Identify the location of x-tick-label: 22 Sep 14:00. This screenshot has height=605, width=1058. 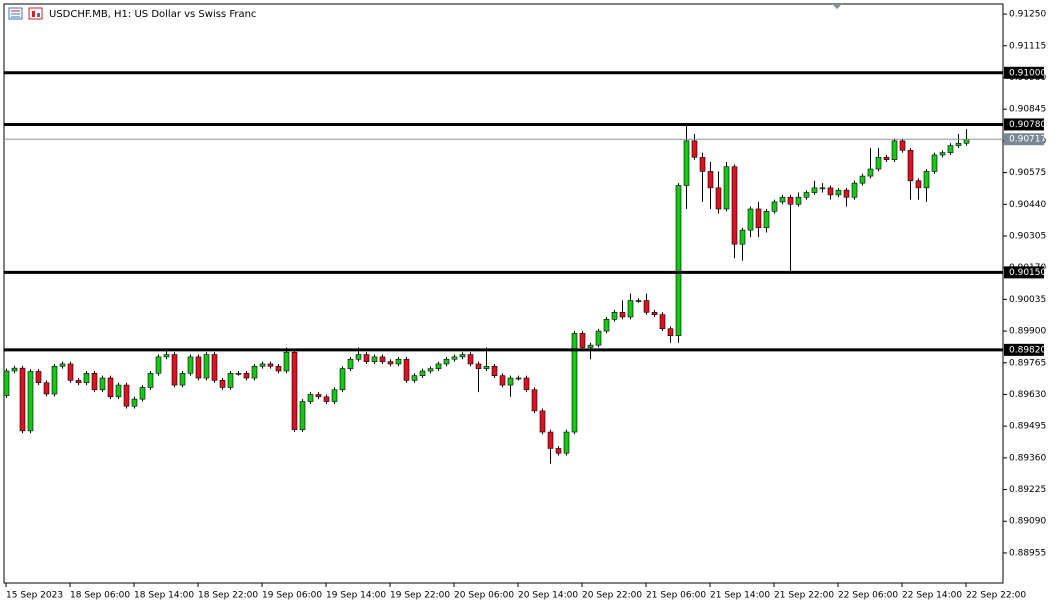
(932, 596).